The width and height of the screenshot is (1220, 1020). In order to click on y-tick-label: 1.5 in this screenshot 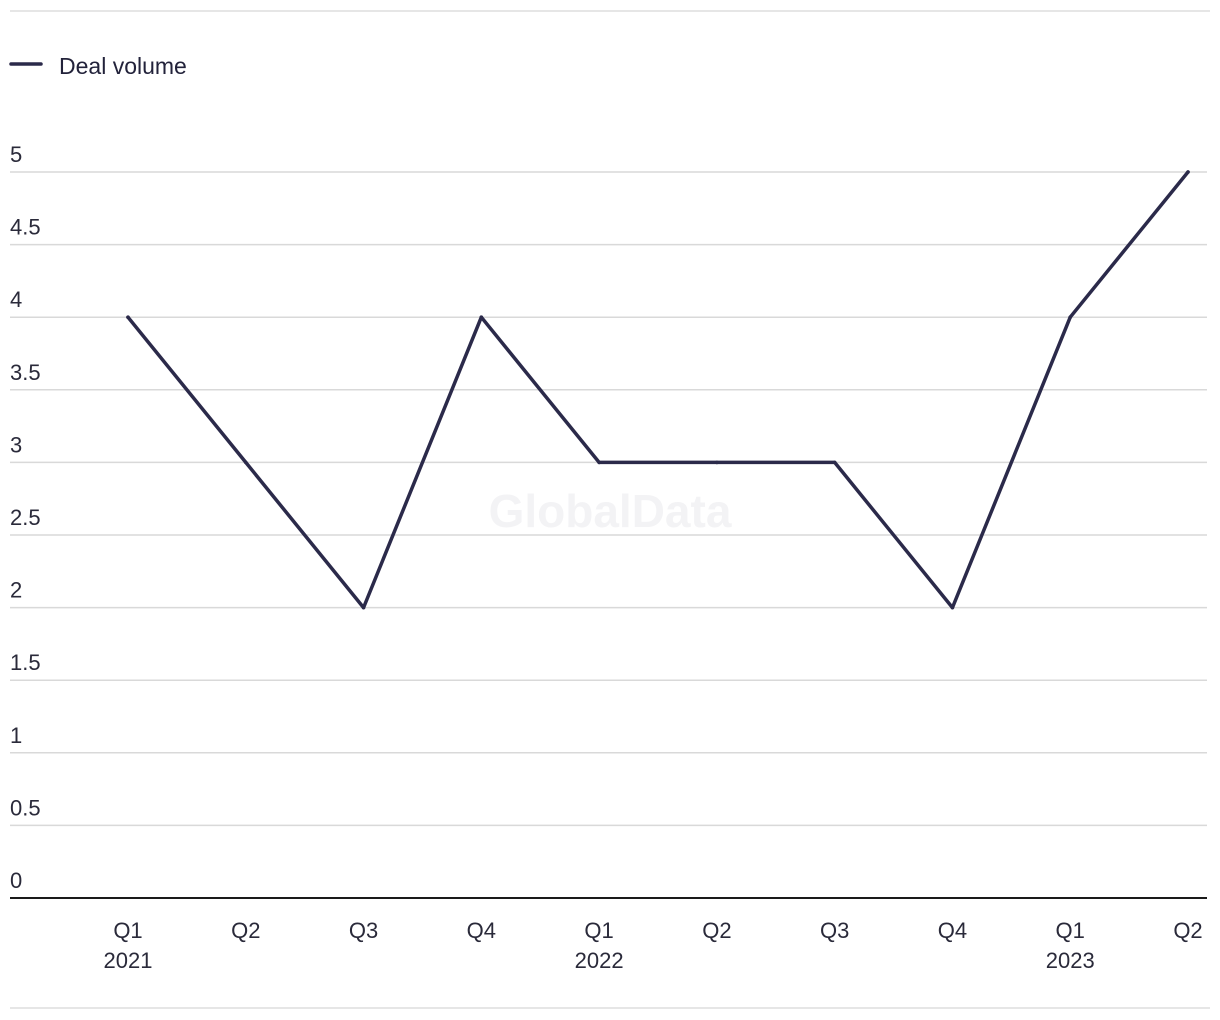, I will do `click(25, 662)`.